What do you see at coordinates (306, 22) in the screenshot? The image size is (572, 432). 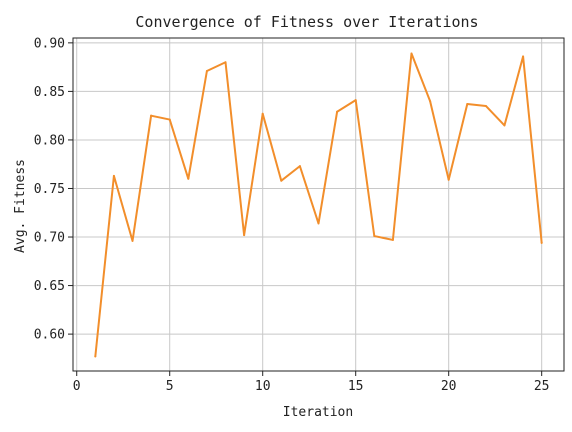 I see `chart-title: Convergence of Fitness over Iterations` at bounding box center [306, 22].